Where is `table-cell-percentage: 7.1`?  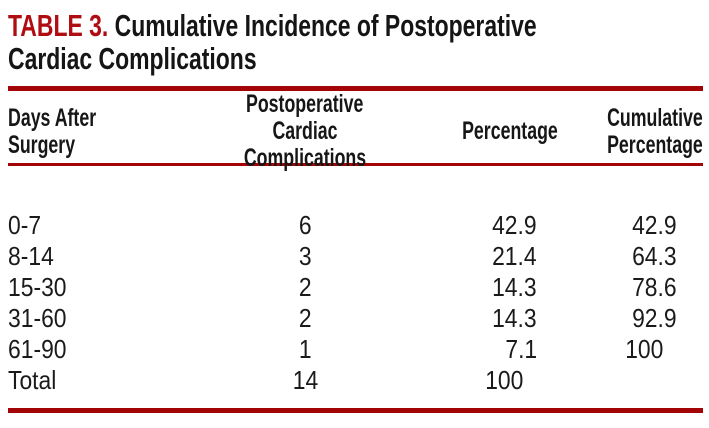
table-cell-percentage: 7.1 is located at coordinates (494, 349).